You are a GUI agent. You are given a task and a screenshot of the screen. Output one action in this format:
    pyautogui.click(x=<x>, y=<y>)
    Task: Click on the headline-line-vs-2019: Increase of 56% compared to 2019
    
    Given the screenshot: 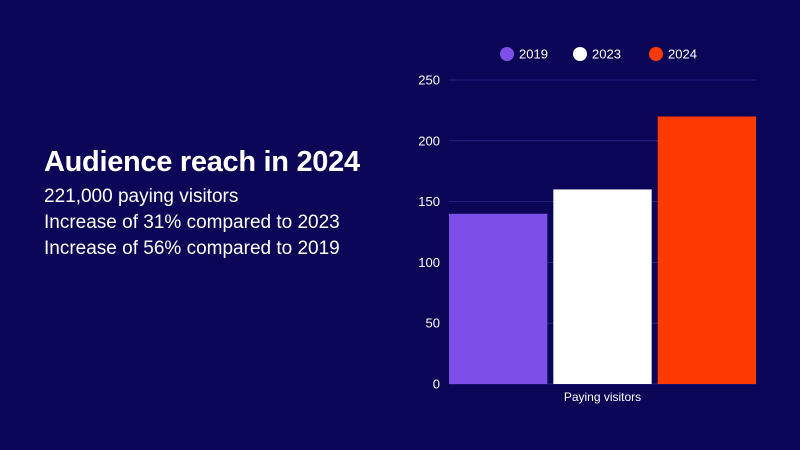 What is the action you would take?
    pyautogui.click(x=192, y=248)
    